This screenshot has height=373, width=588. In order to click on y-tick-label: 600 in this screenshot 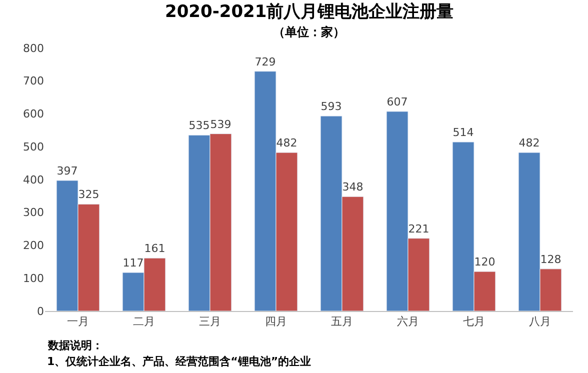, I will do `click(33, 114)`.